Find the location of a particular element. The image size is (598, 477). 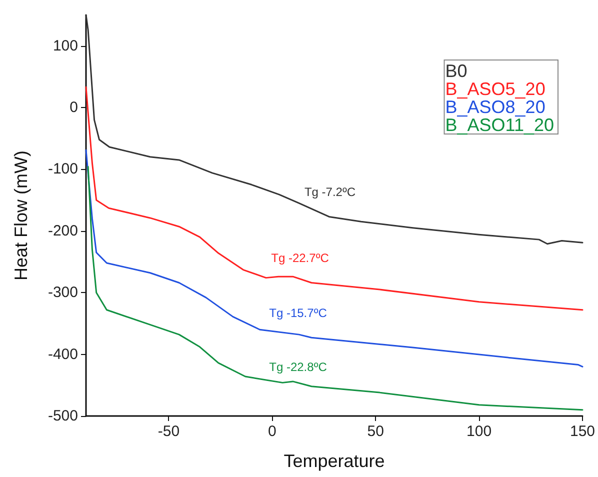

x-tick-label: 0 is located at coordinates (272, 431).